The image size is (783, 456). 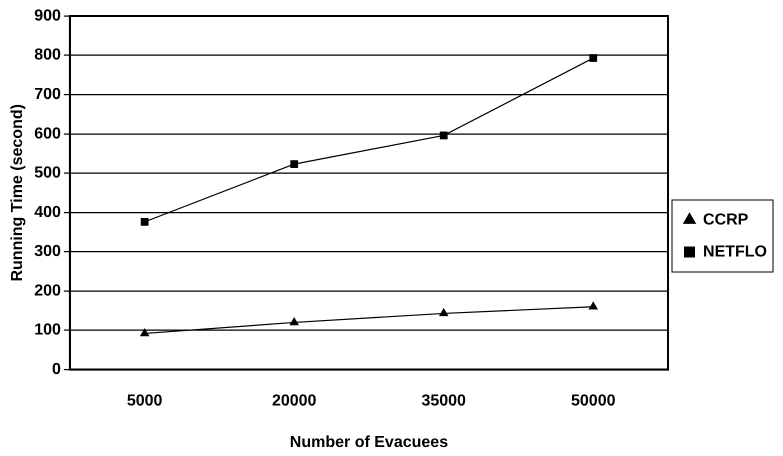 I want to click on y-tick-label: 700, so click(x=47, y=94).